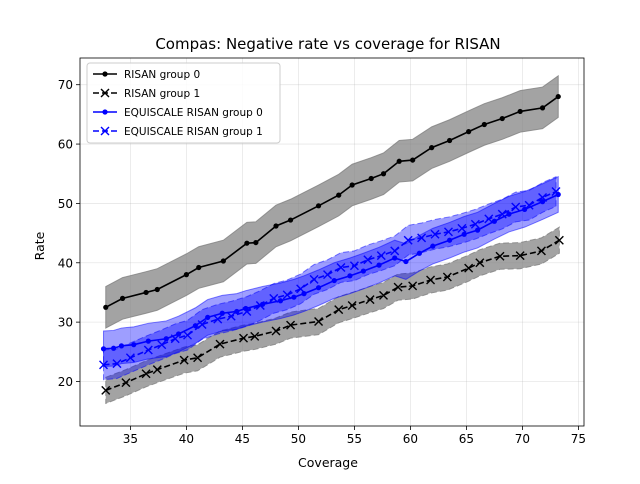 This screenshot has width=640, height=484. I want to click on legend-entry: RISAN group 1, so click(146, 94).